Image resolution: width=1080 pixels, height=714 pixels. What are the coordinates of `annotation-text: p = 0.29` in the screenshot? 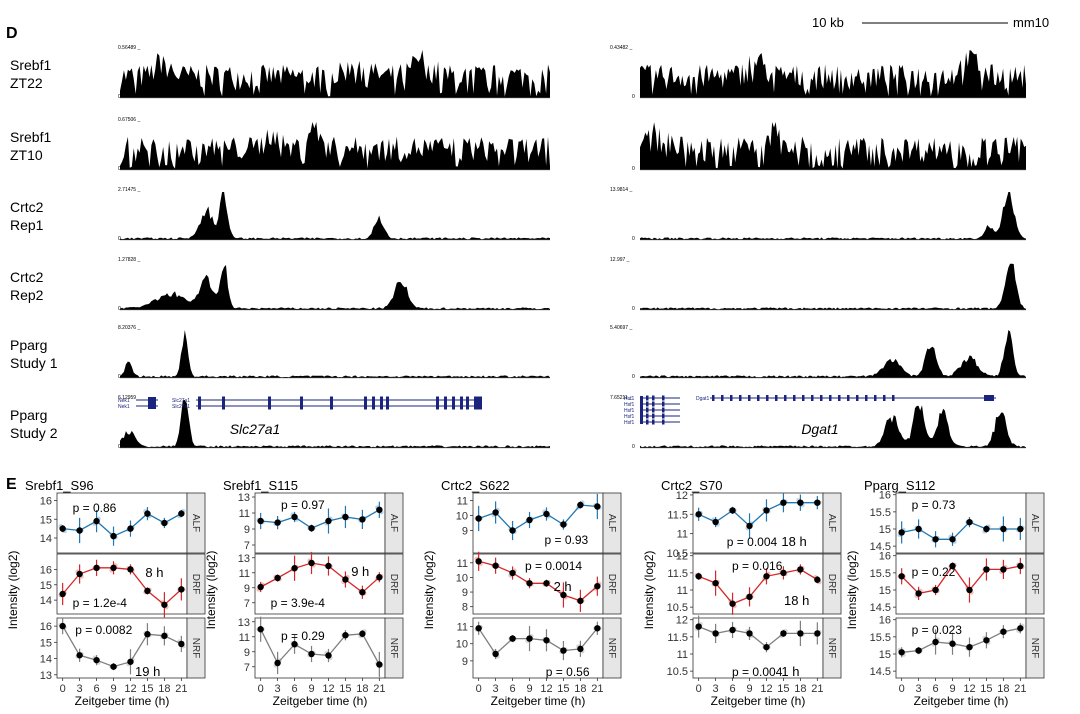 It's located at (303, 636).